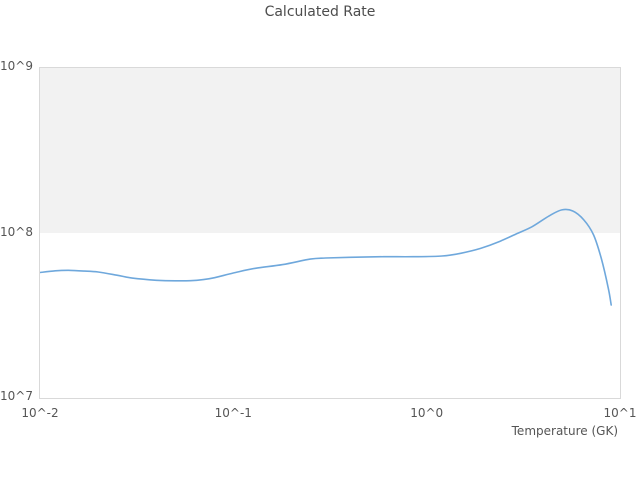 This screenshot has height=480, width=640. What do you see at coordinates (320, 12) in the screenshot?
I see `chart-title: Calculated Rate` at bounding box center [320, 12].